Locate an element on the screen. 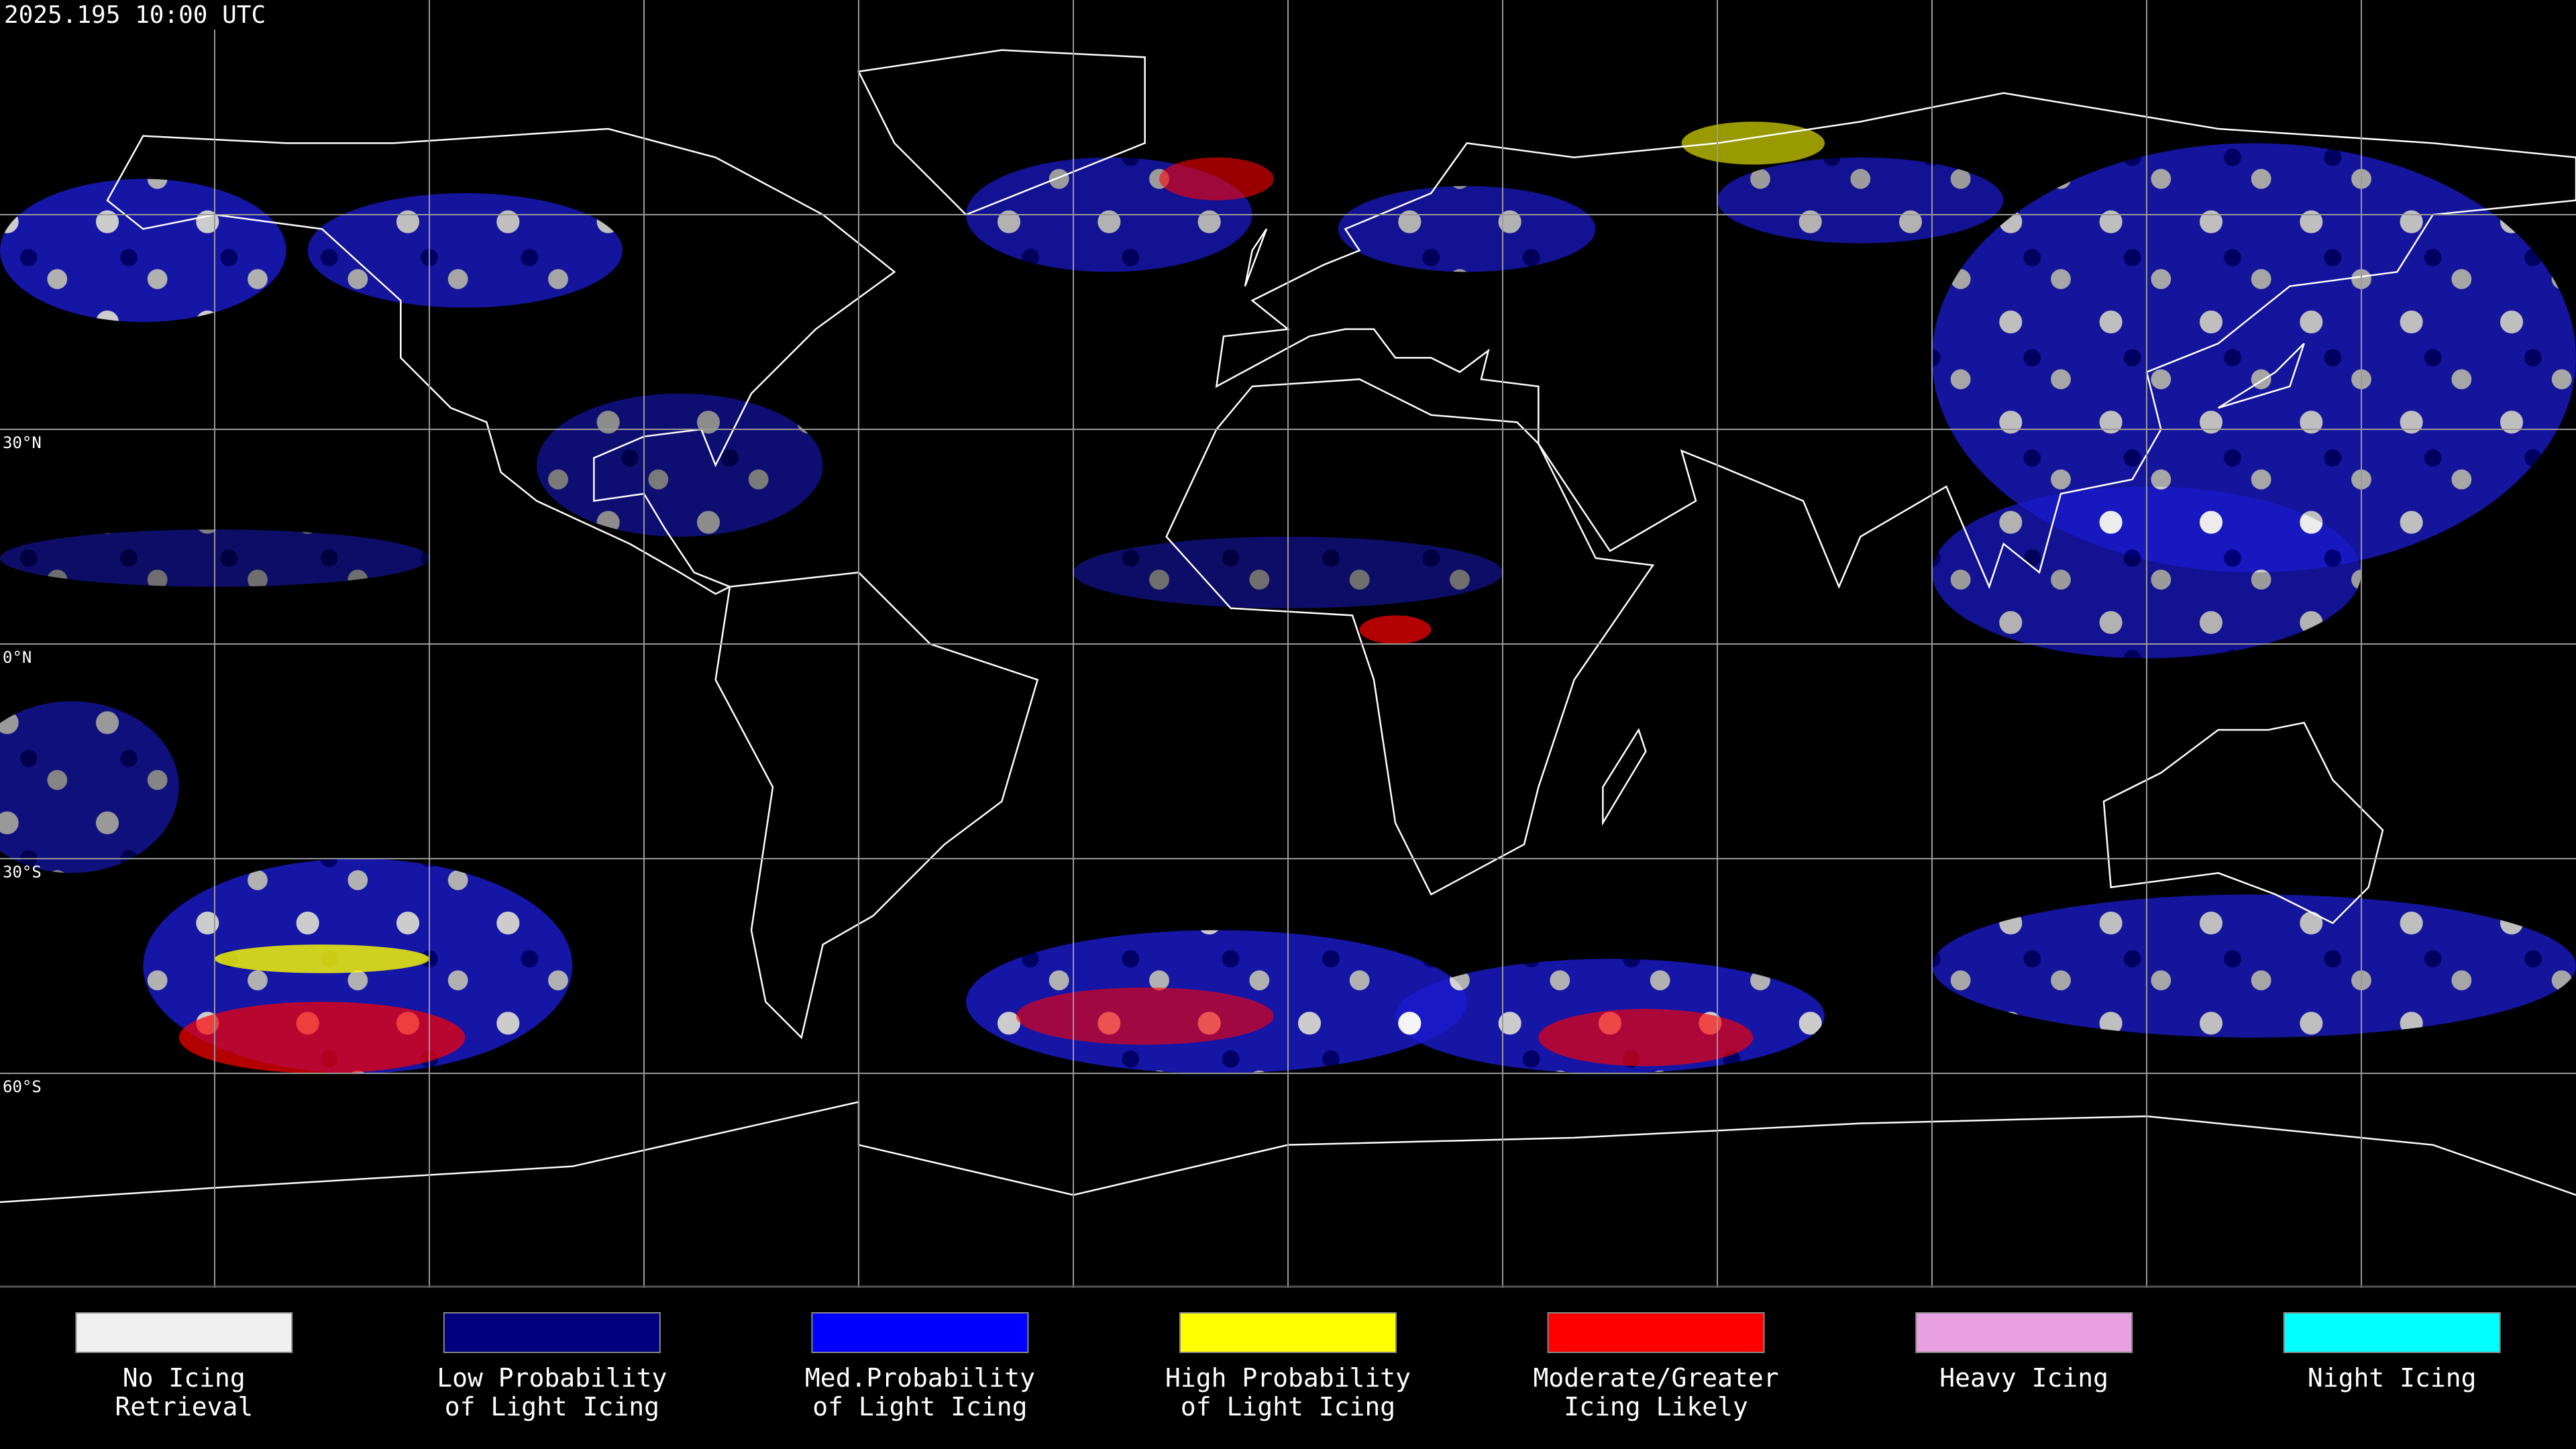 The width and height of the screenshot is (2576, 1449). legend-label: Night Icing is located at coordinates (2392, 1378).